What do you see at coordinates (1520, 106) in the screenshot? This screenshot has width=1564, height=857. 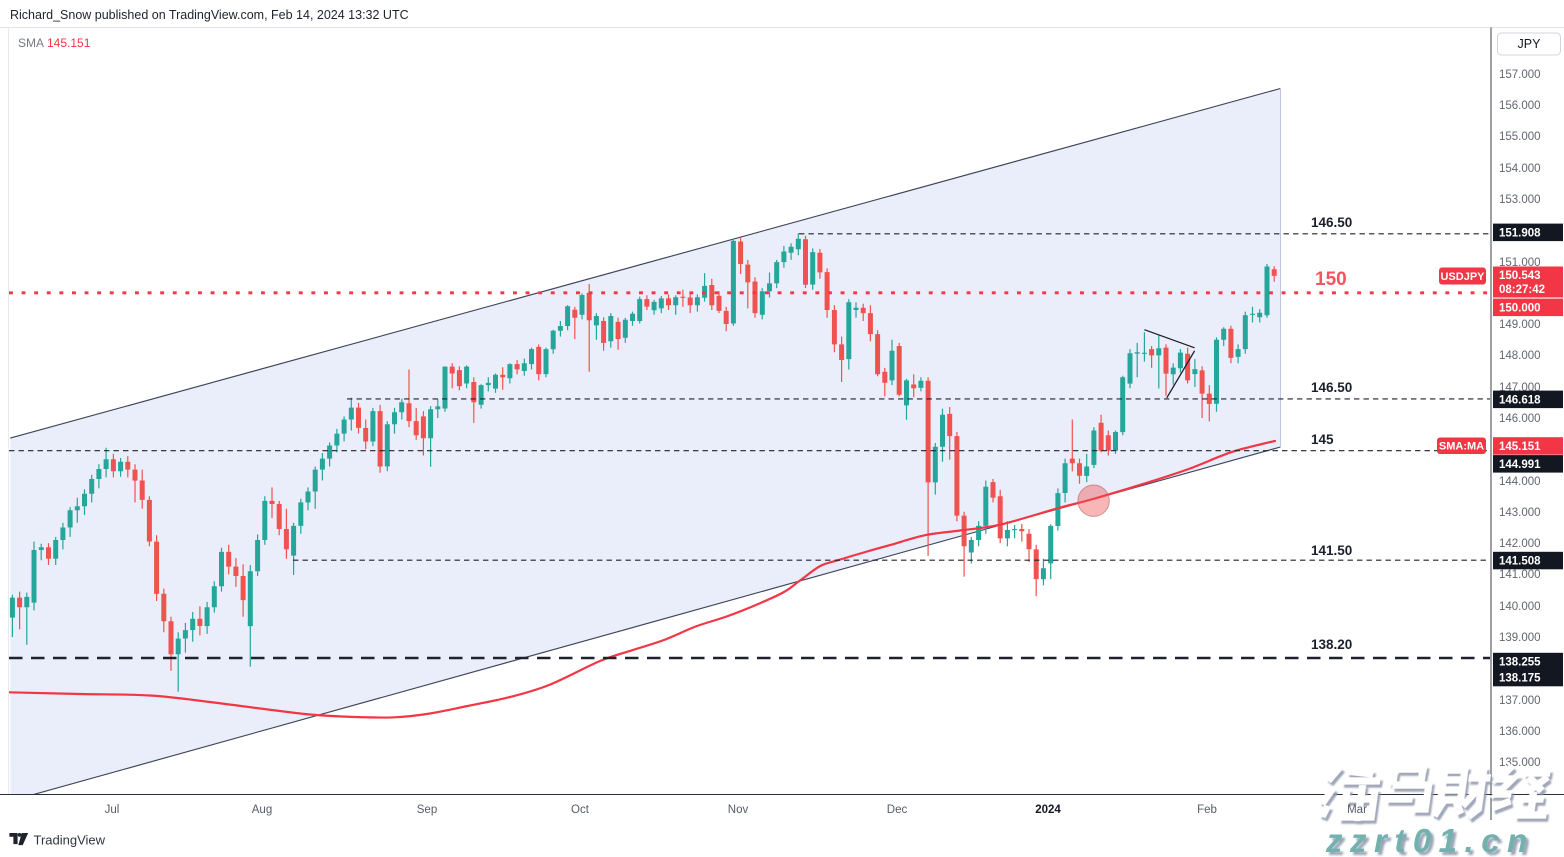 I see `svg-text: 156.000` at bounding box center [1520, 106].